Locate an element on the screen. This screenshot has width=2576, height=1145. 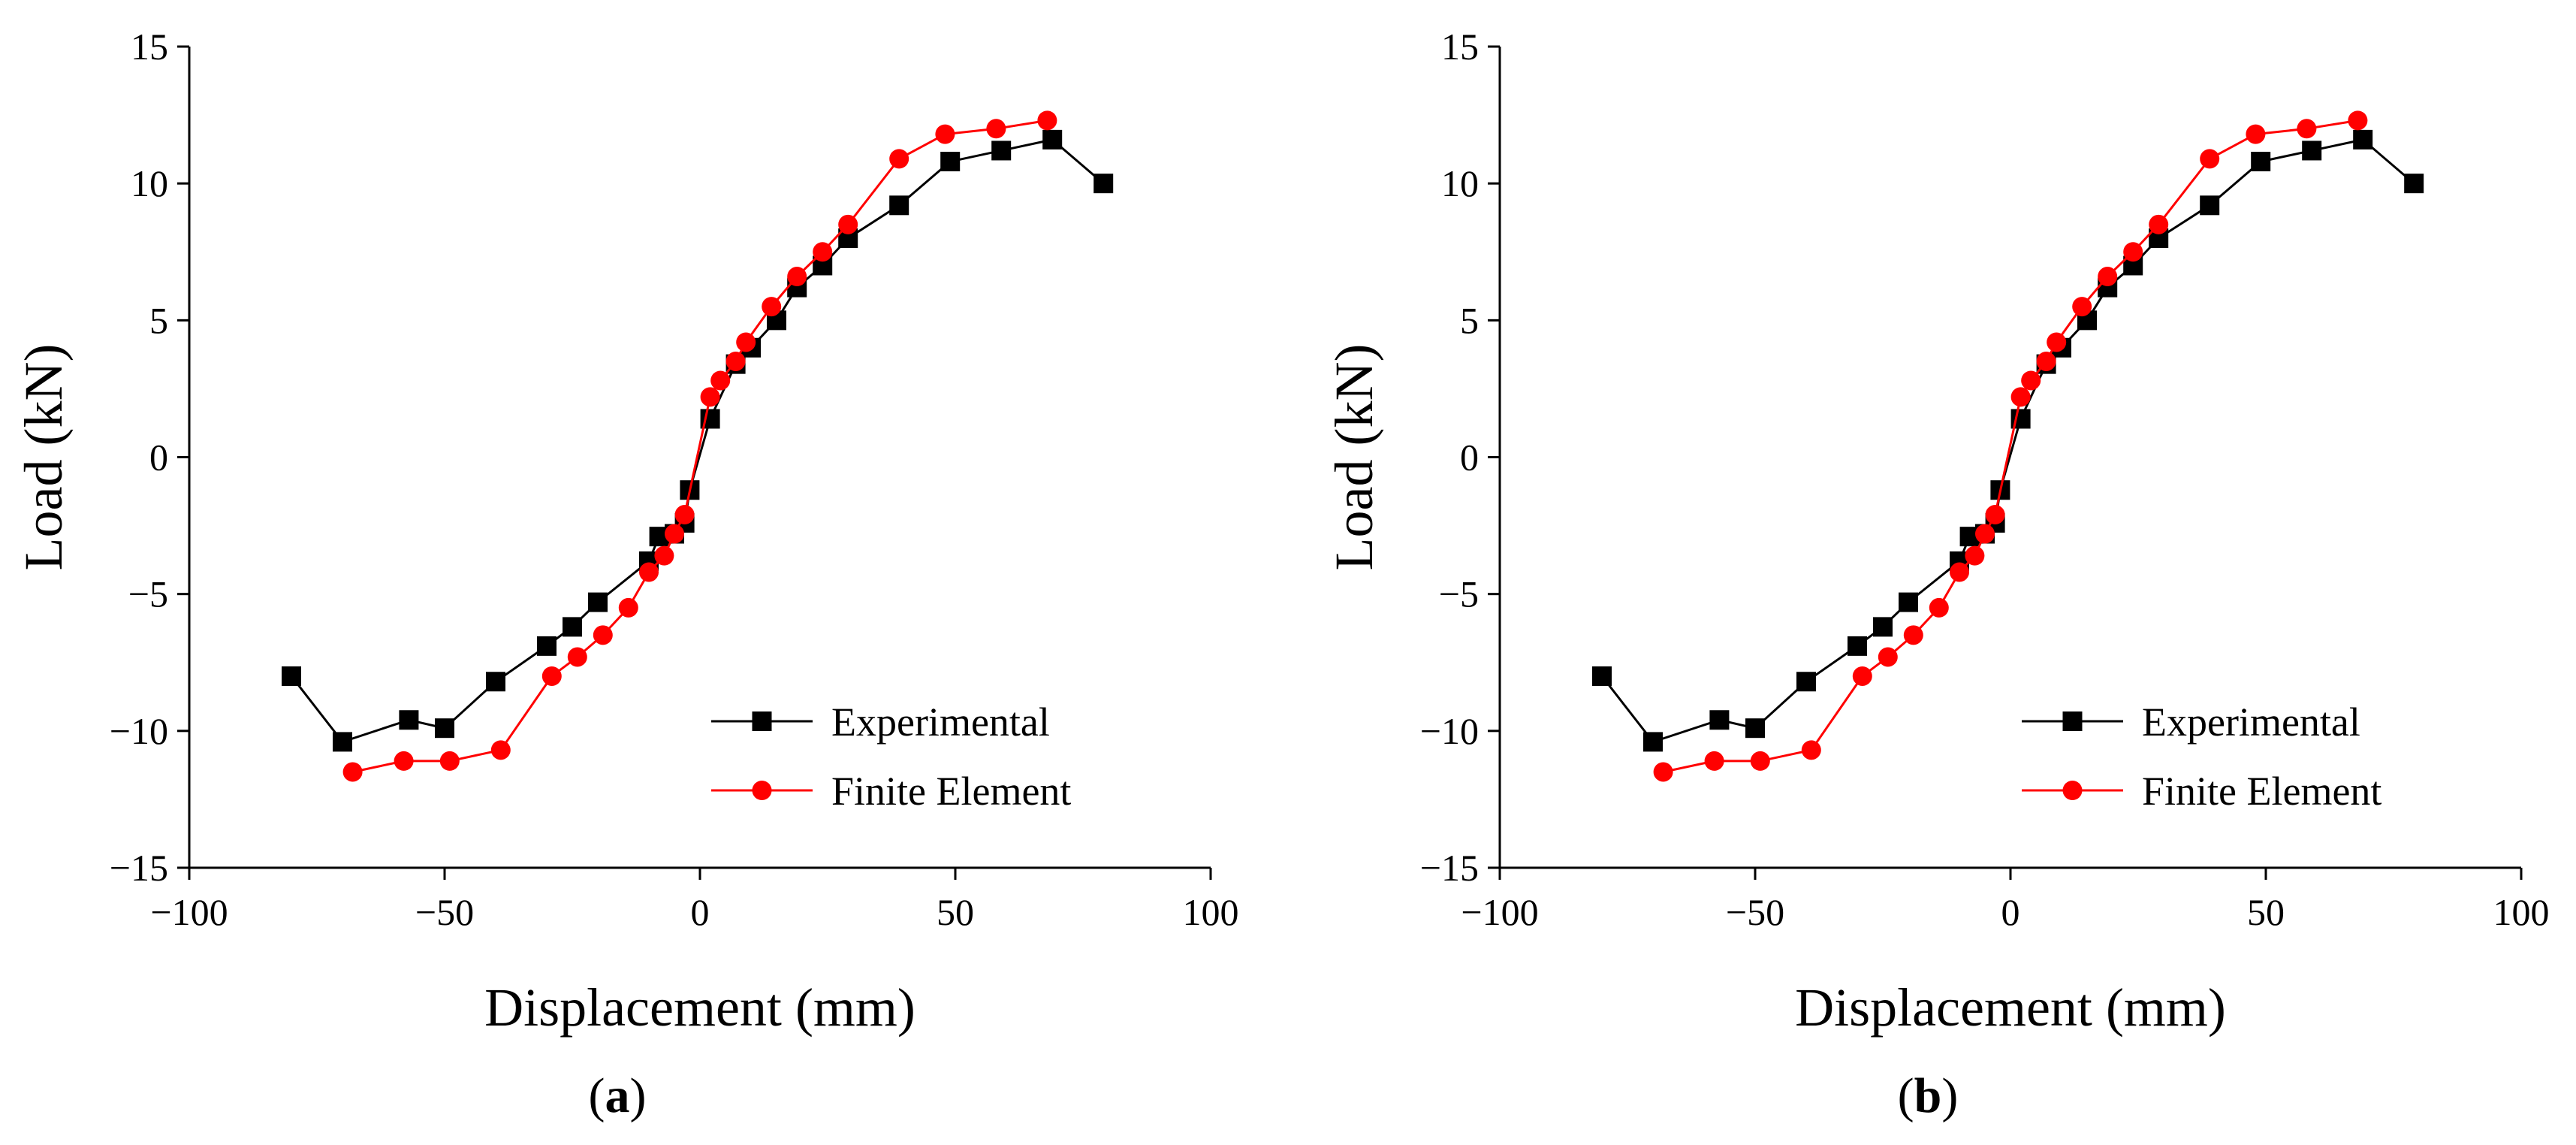
panel-label-letter: b is located at coordinates (1928, 1095).